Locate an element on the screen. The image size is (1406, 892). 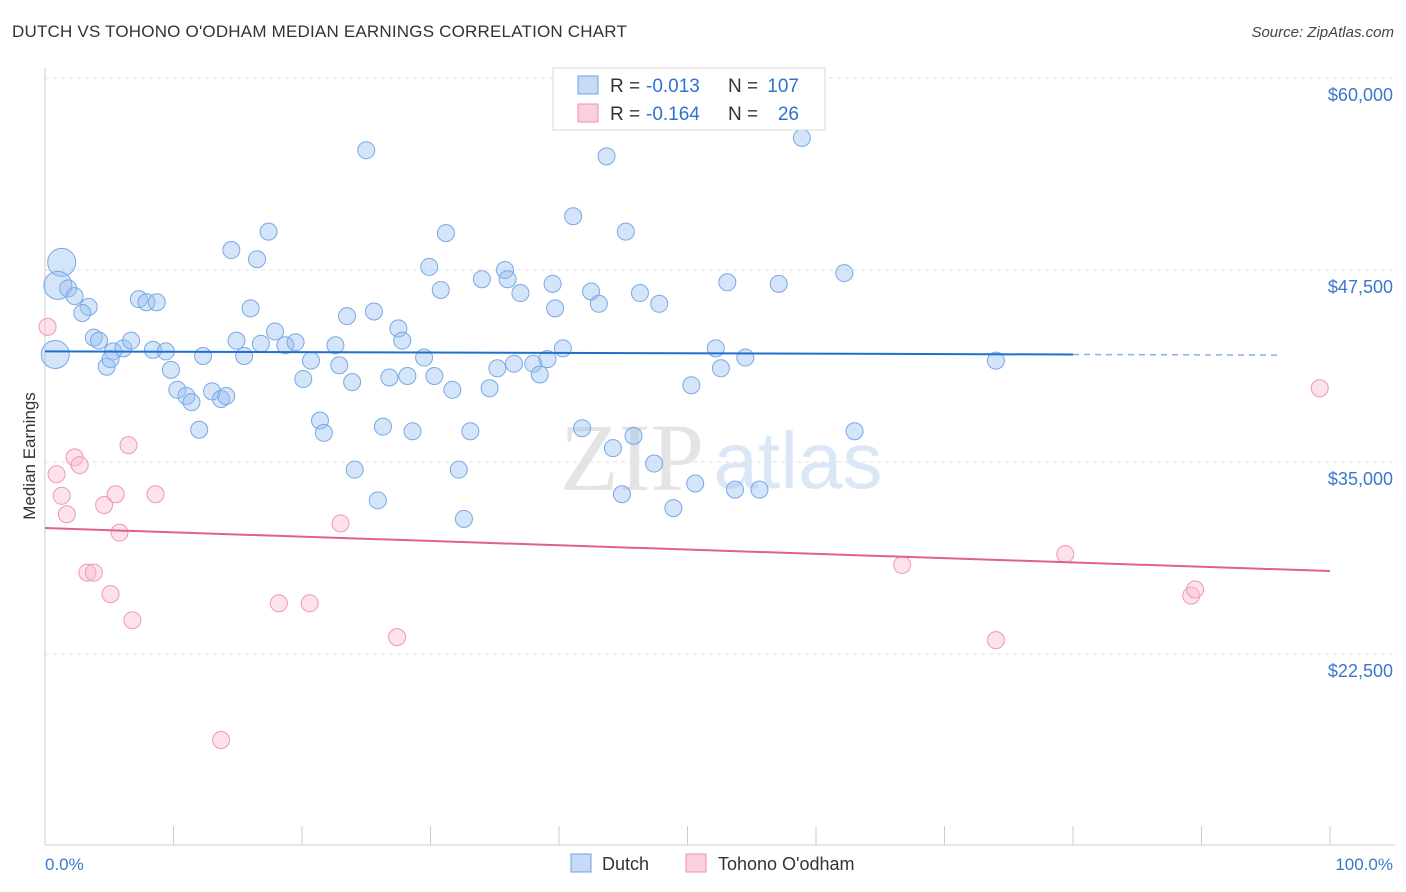
dutch-trend-extension is located at coordinates (1175, 354).